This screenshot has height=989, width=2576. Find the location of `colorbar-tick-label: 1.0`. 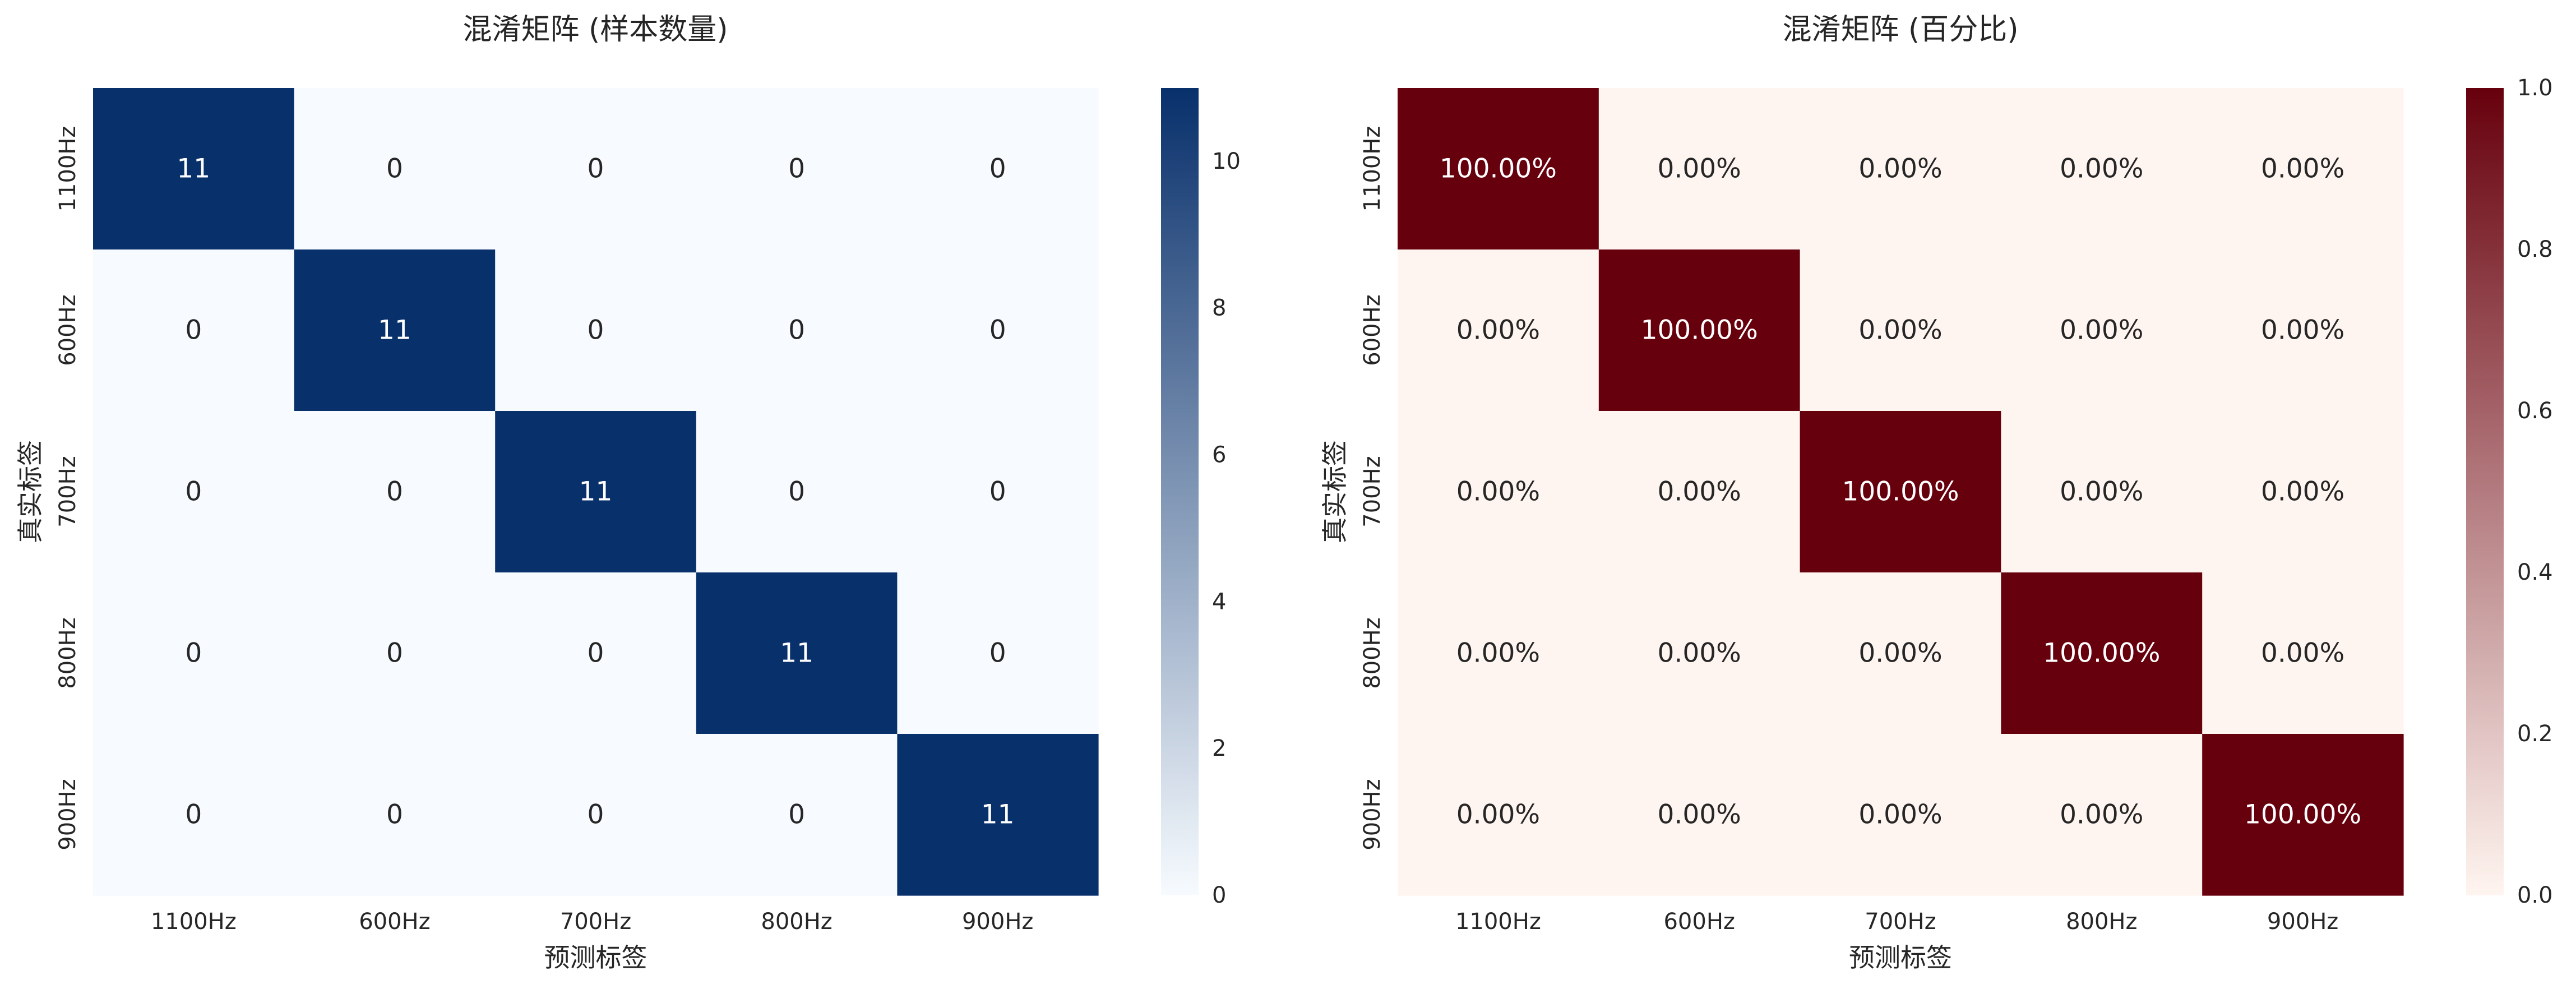

colorbar-tick-label: 1.0 is located at coordinates (2535, 88).